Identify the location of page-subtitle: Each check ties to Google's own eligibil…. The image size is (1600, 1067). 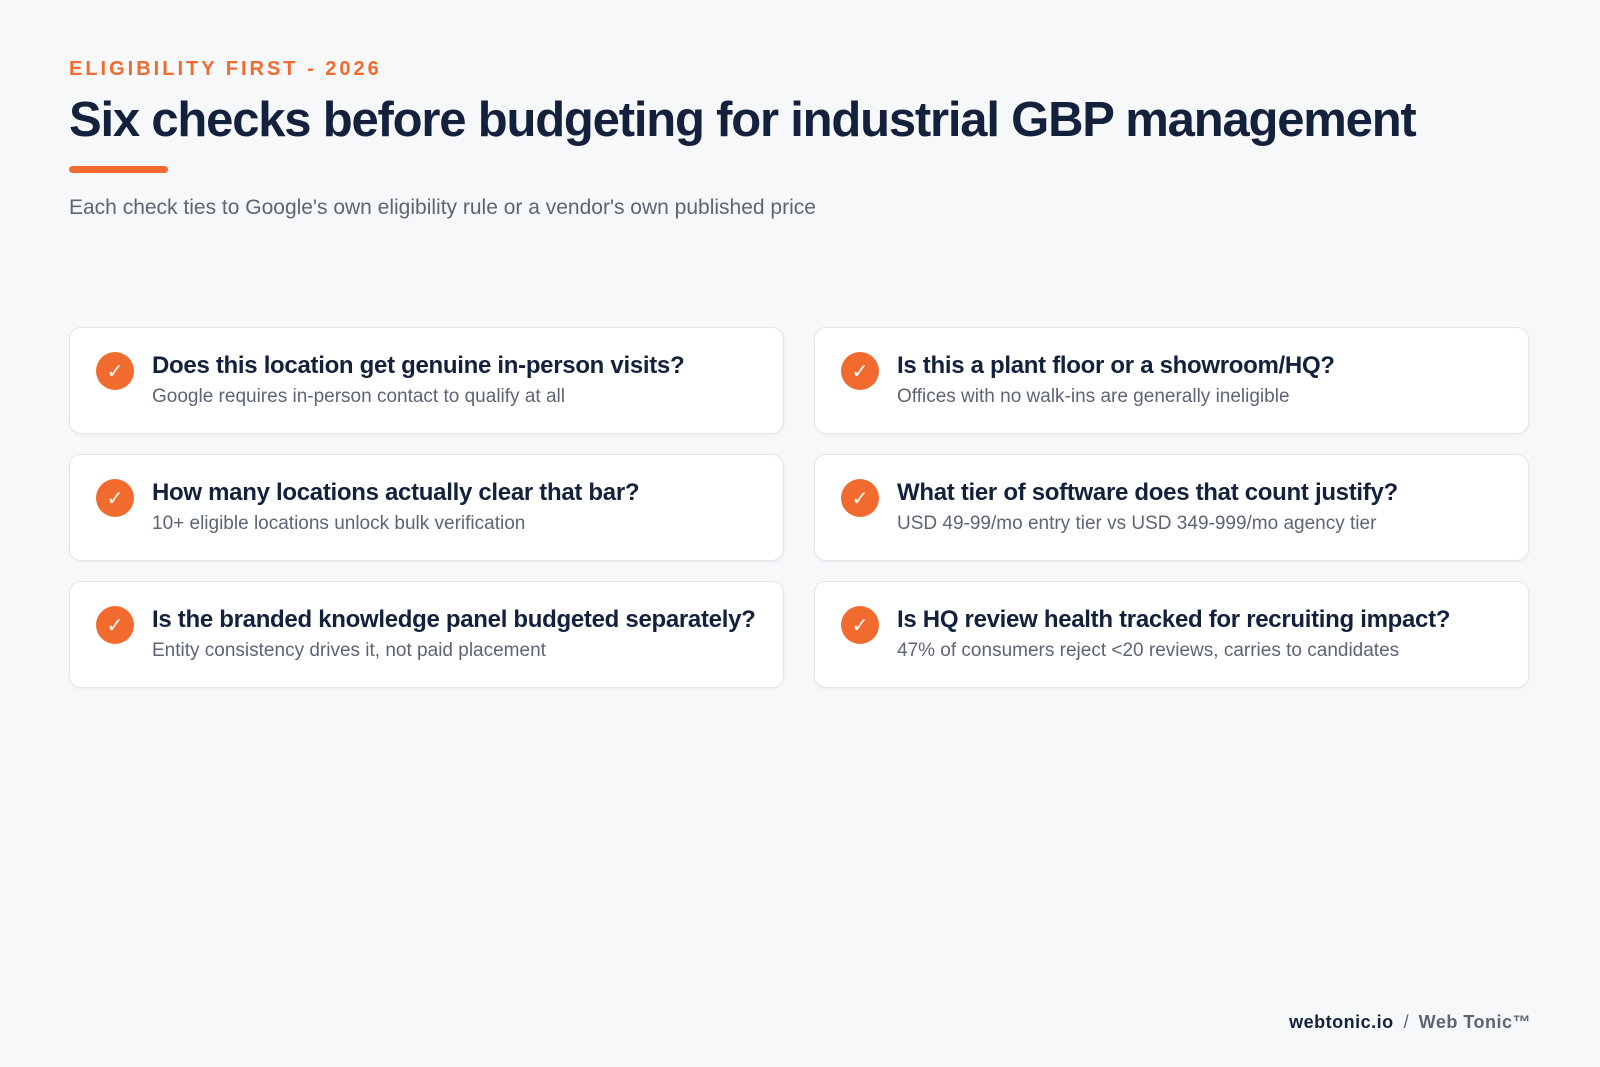
(442, 207).